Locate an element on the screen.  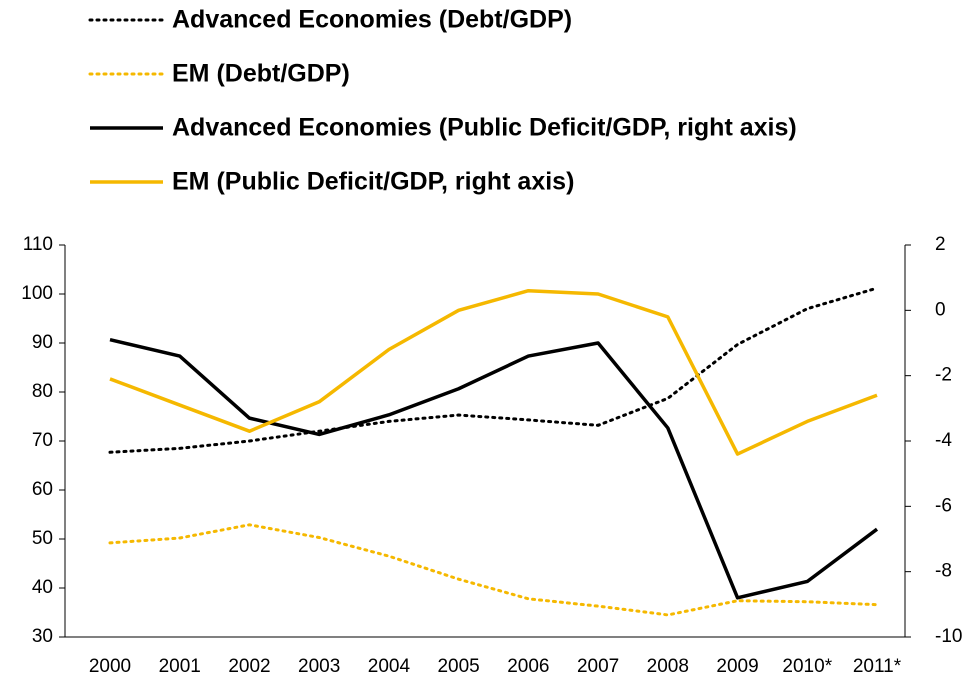
x-tick-label: 2000 is located at coordinates (110, 666).